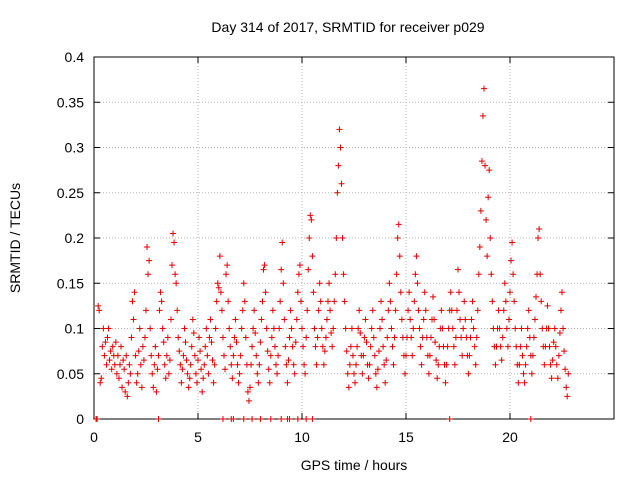 Image resolution: width=640 pixels, height=480 pixels. I want to click on y-tick-label: 0.4, so click(75, 57).